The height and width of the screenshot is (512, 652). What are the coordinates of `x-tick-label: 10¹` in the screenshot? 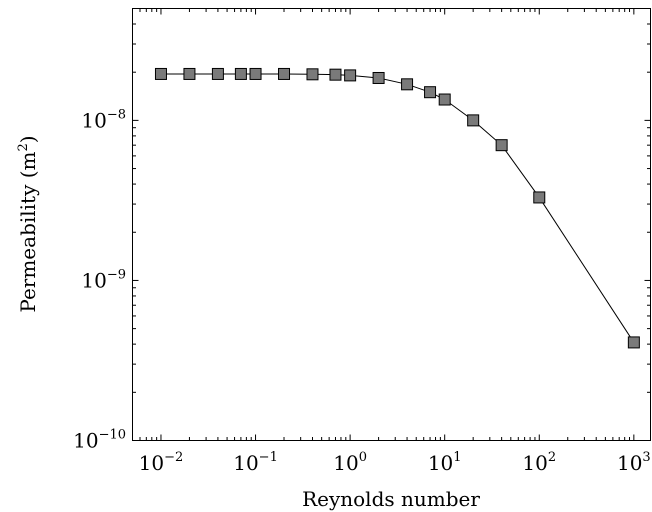 It's located at (445, 462).